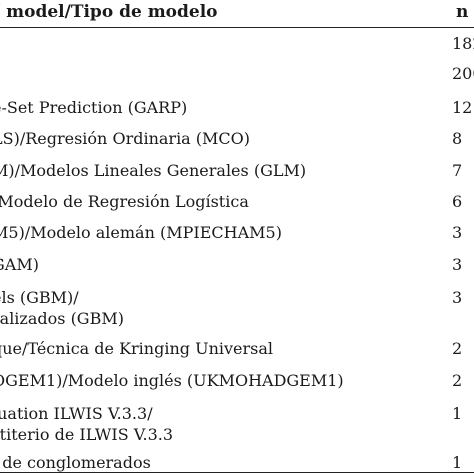 The width and height of the screenshot is (474, 474). What do you see at coordinates (75, 462) in the screenshot?
I see `model-cell: l de conglomerados` at bounding box center [75, 462].